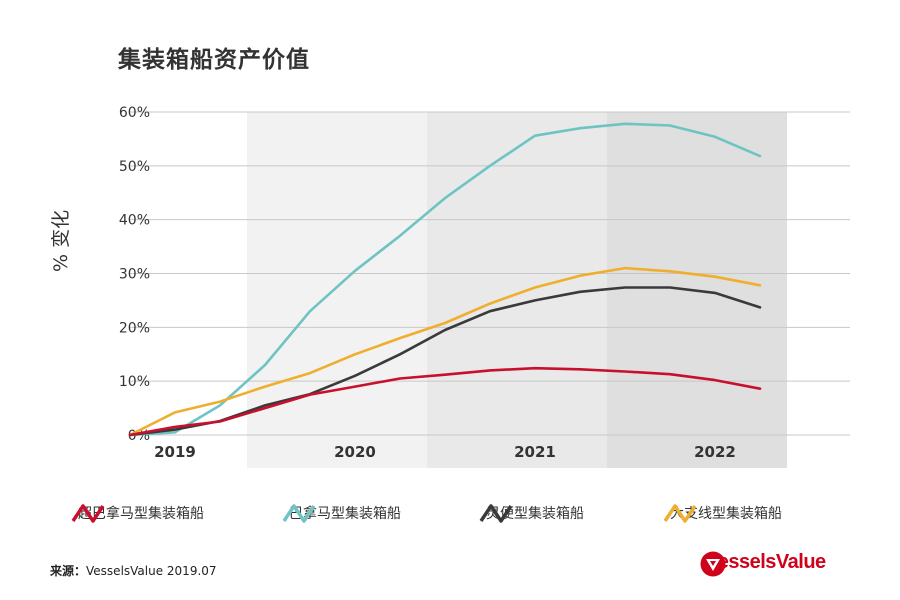 The width and height of the screenshot is (900, 600). I want to click on y-axis-label: % 变化, so click(61, 240).